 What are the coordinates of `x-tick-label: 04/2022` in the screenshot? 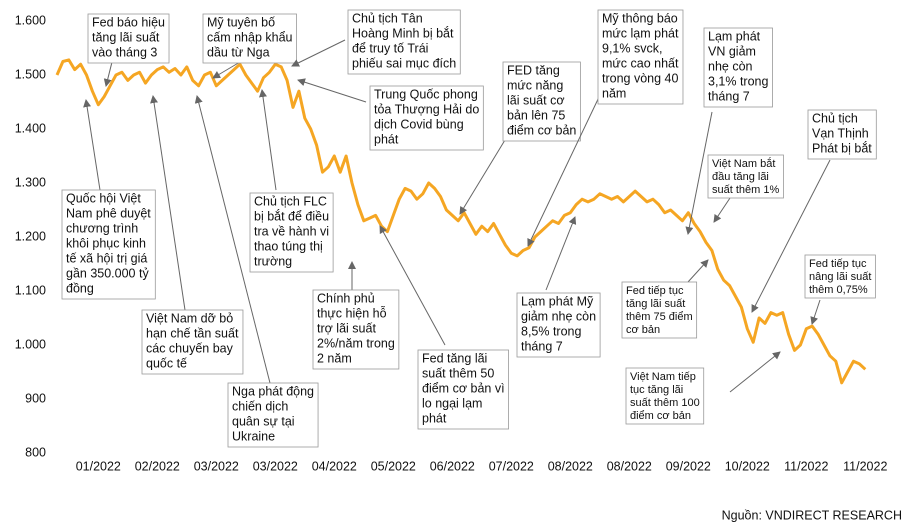 It's located at (334, 466).